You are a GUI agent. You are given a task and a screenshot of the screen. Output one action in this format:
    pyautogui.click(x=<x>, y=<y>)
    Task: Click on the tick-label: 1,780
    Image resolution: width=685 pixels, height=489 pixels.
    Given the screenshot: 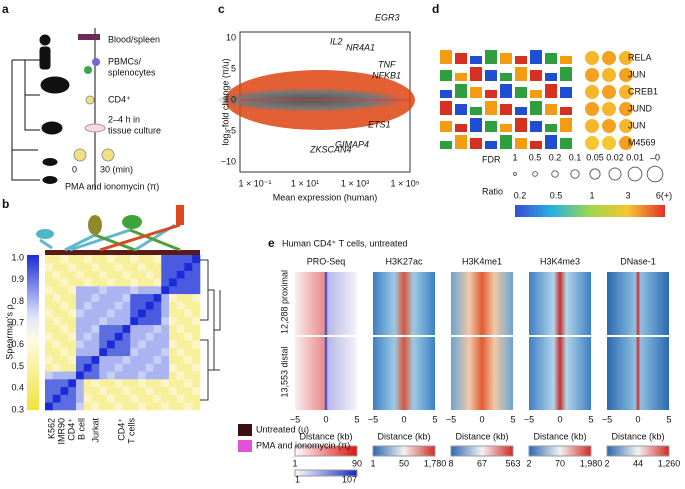 What is the action you would take?
    pyautogui.click(x=435, y=463)
    